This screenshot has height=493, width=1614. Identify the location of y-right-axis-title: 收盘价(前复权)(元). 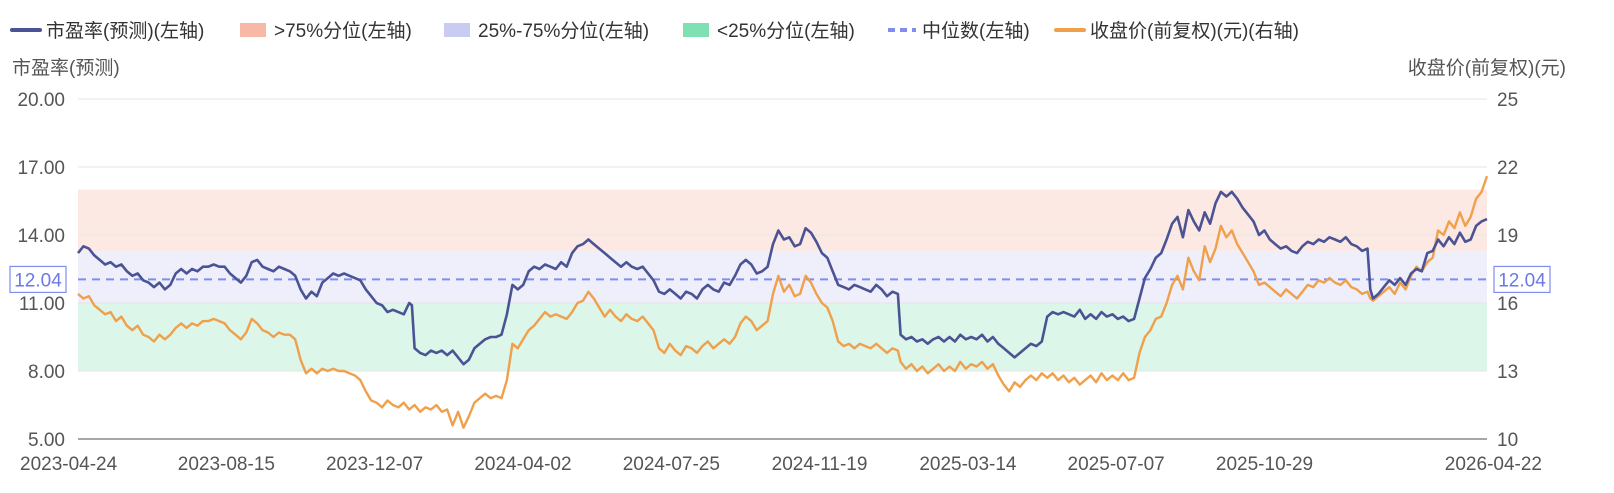
(1487, 68).